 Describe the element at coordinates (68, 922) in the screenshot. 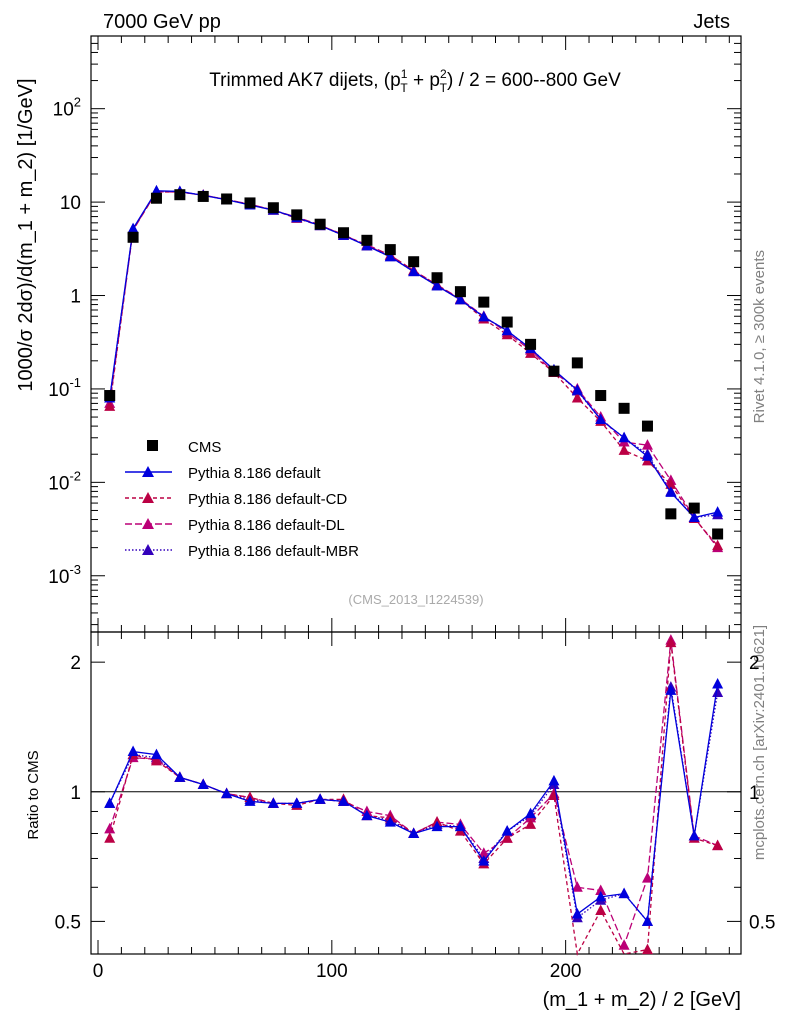

I see `ratio-y-tick-label-left: 0.5` at that location.